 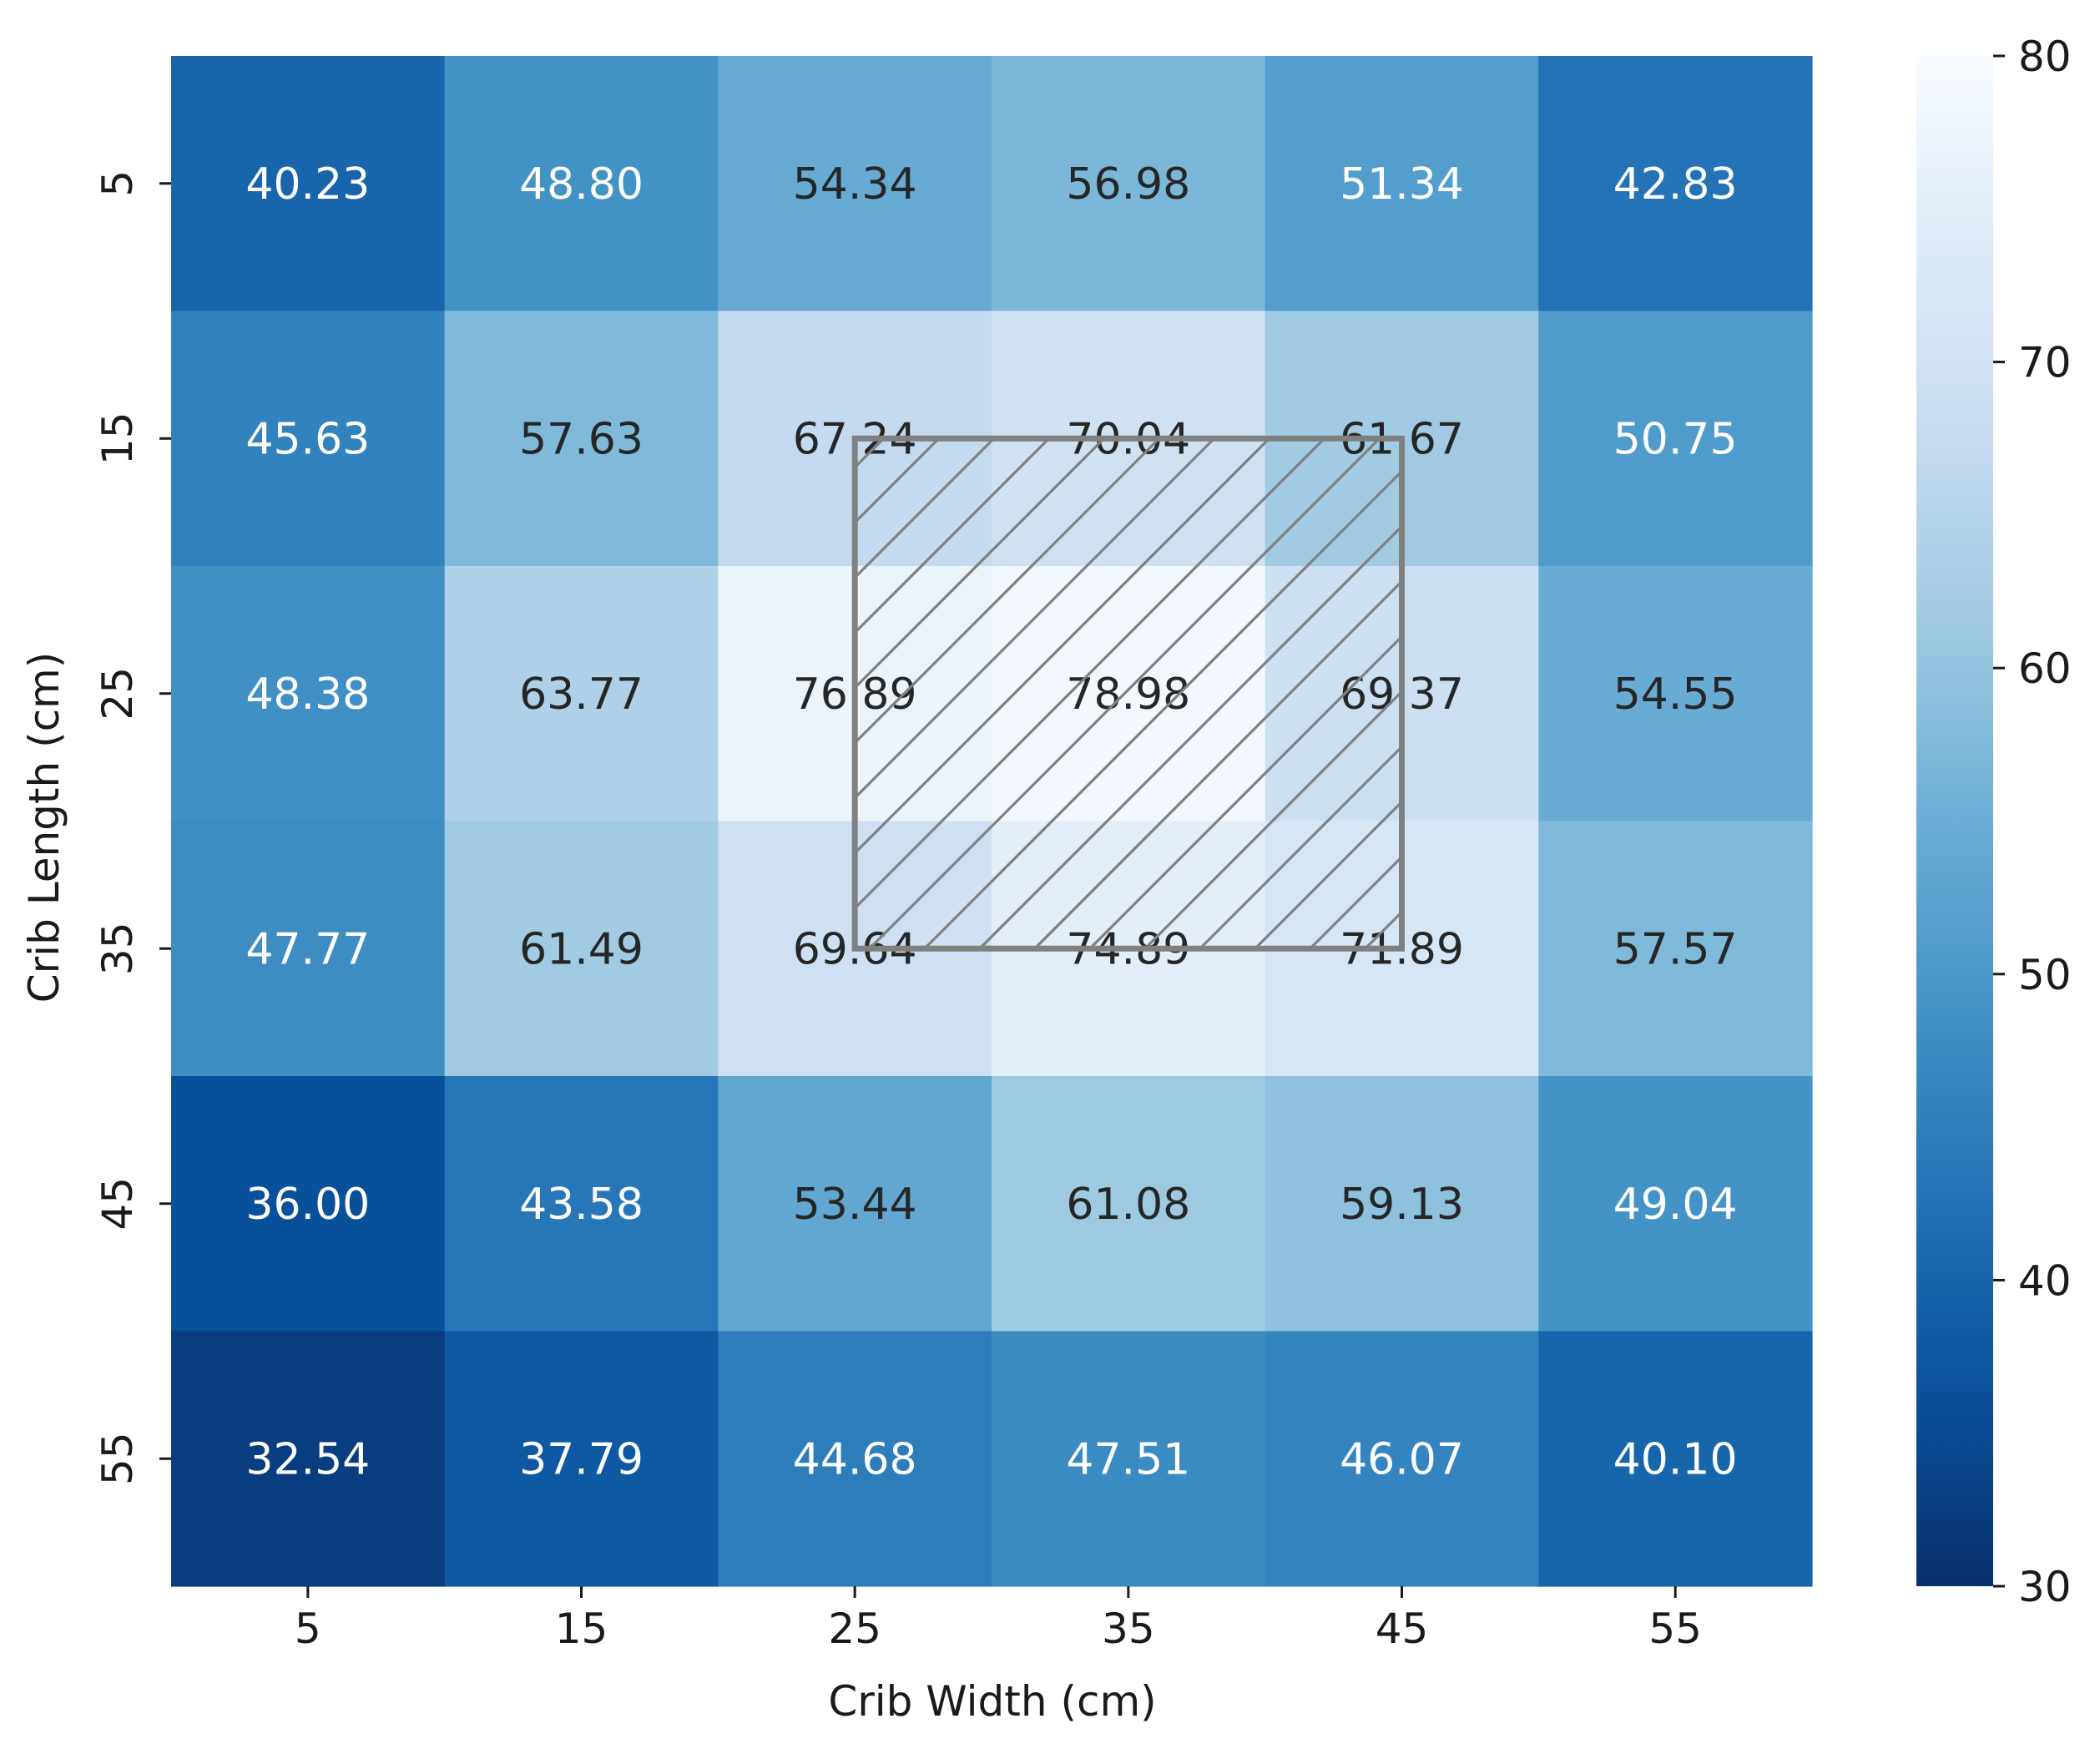 I want to click on y-tick-label-2: 25, so click(x=117, y=693).